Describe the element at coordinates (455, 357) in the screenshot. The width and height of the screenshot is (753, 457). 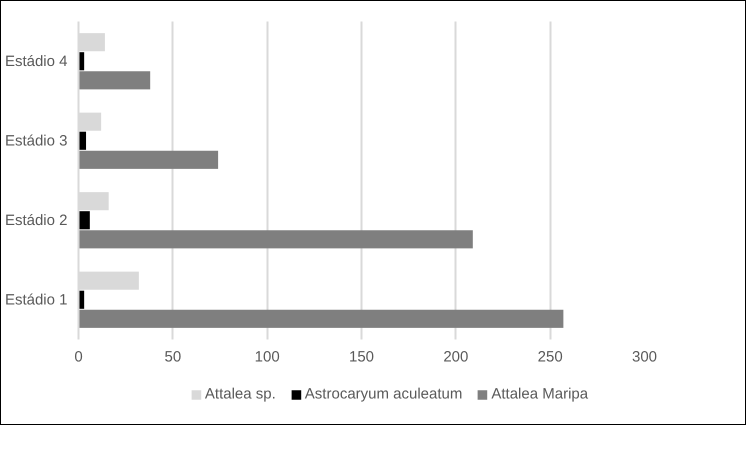
I see `x-tick-label: 200` at that location.